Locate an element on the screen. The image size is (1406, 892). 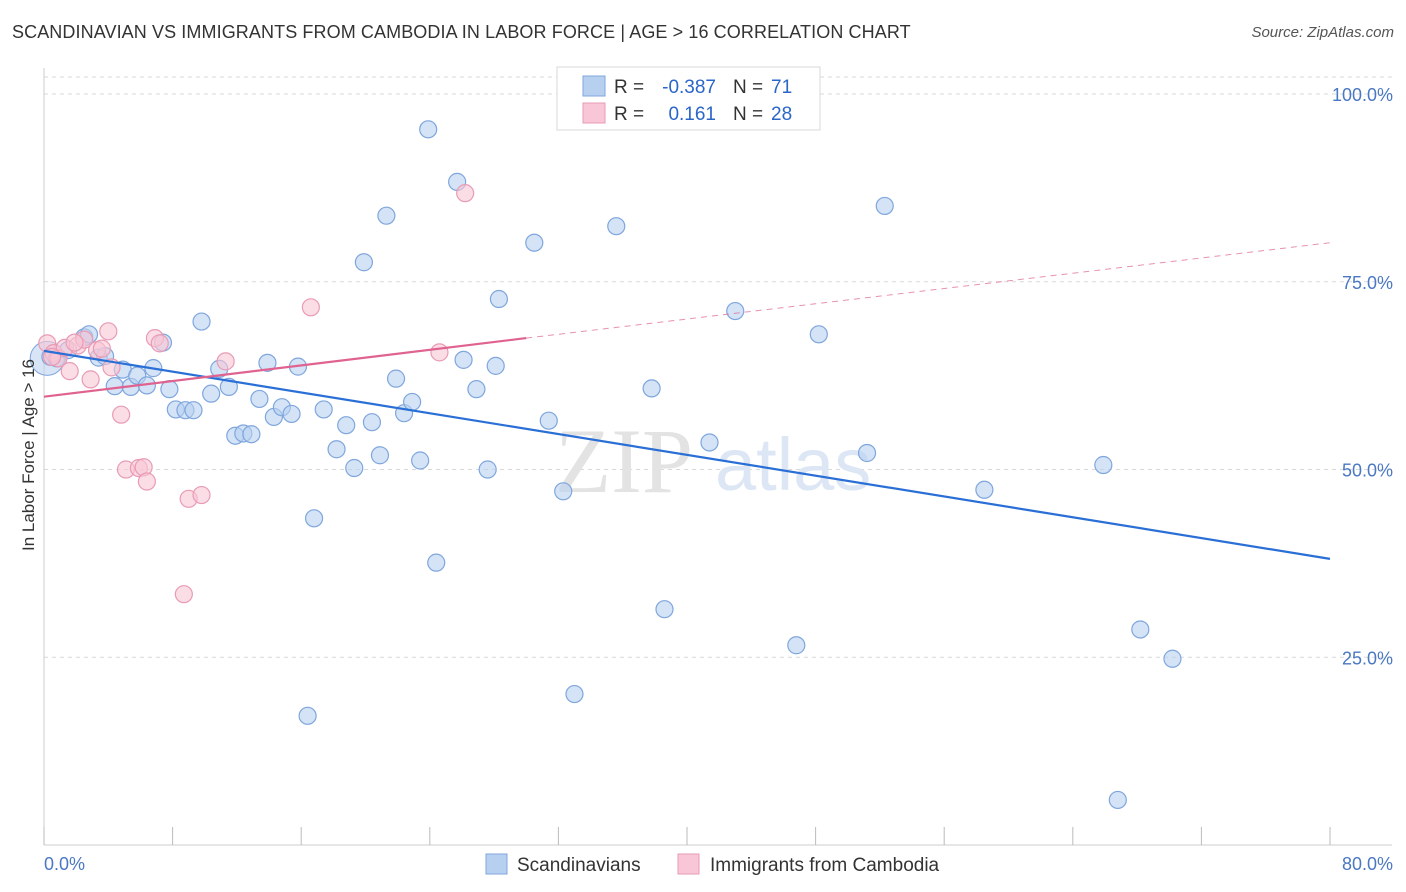
y-tick-label: 100.0% is located at coordinates (1362, 95).